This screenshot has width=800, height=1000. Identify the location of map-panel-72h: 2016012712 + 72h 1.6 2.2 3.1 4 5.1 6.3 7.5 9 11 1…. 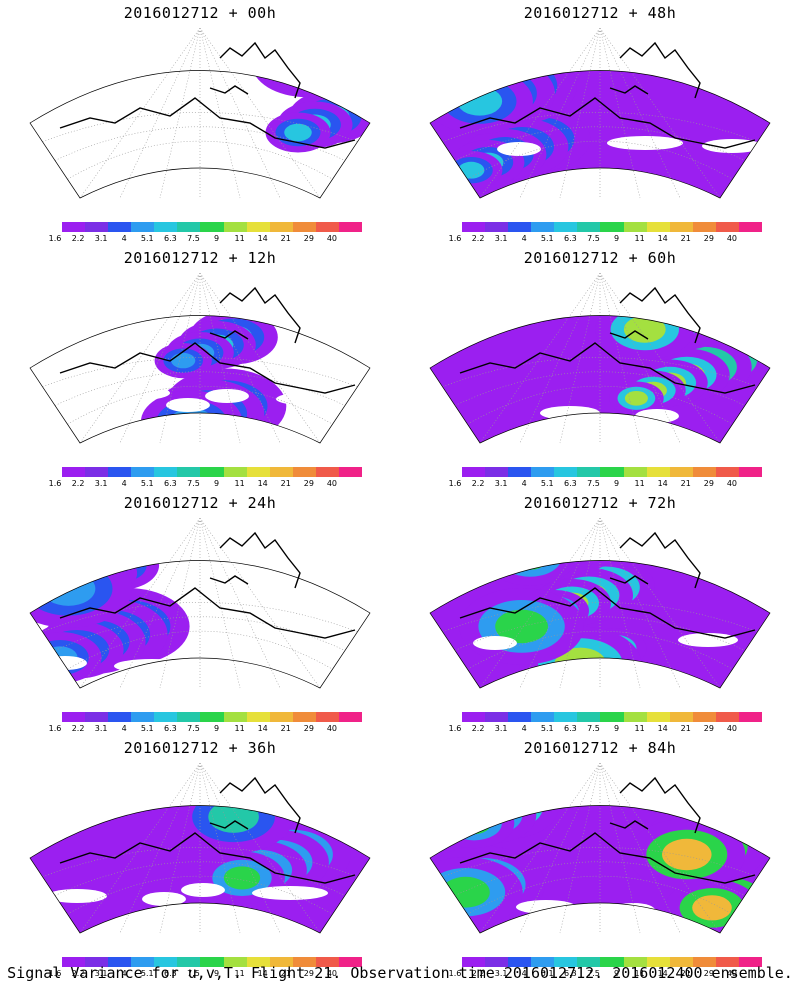
(600, 612).